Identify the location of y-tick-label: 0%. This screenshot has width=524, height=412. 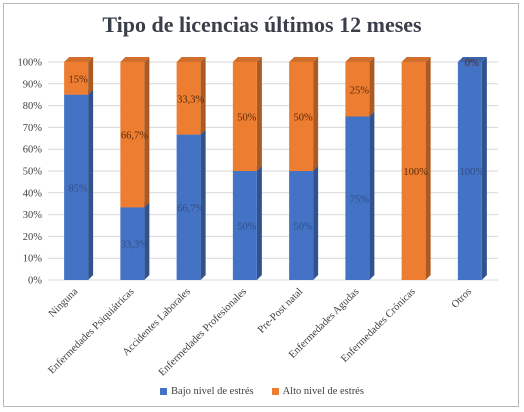
(35, 281).